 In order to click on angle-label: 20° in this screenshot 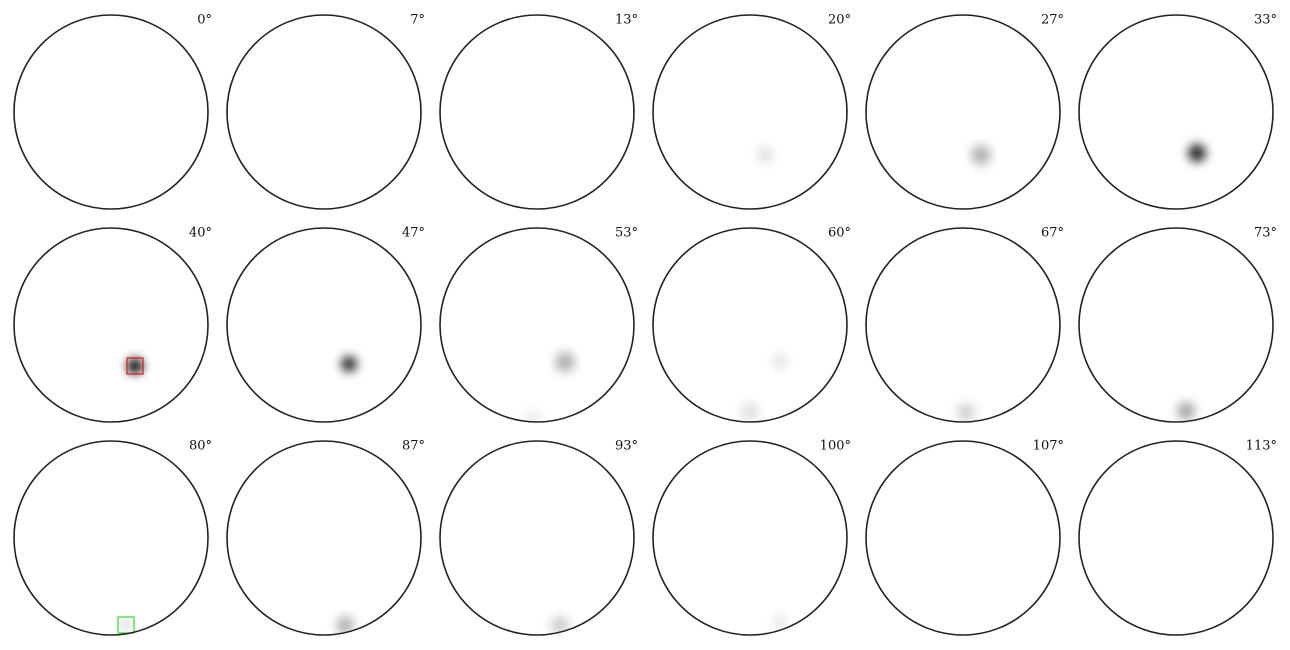, I will do `click(839, 20)`.